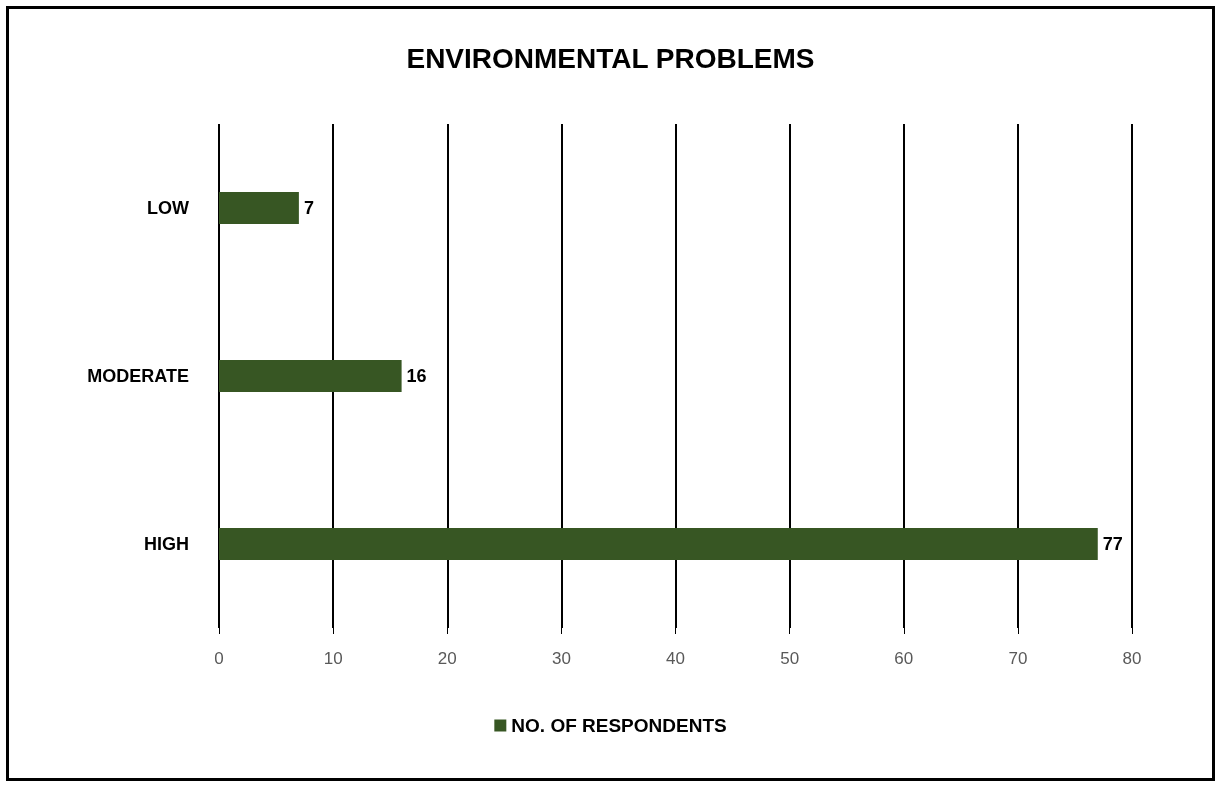 The width and height of the screenshot is (1223, 787). I want to click on x-tick-label: 50, so click(790, 658).